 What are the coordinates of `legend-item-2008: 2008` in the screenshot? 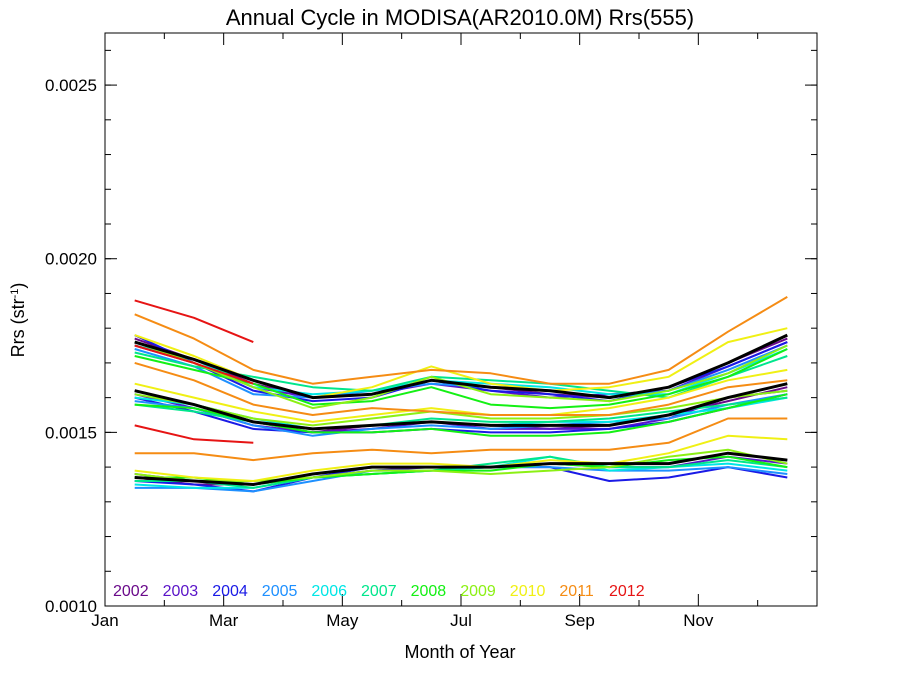 It's located at (429, 591).